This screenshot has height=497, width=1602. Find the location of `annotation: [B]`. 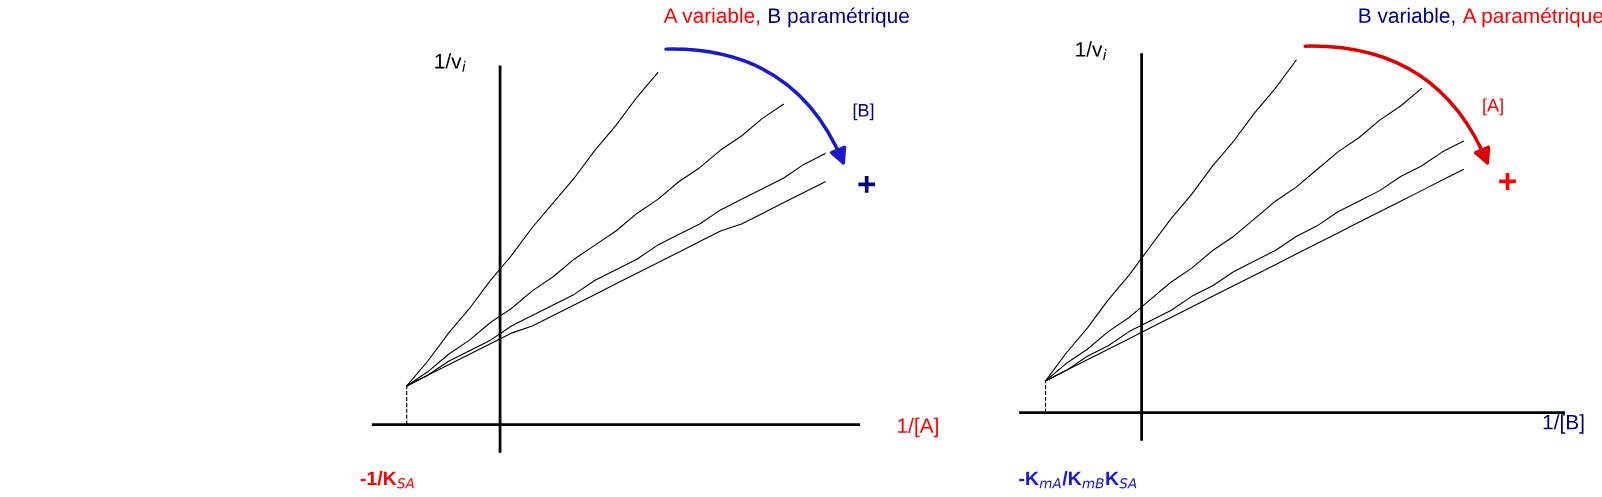

annotation: [B] is located at coordinates (863, 112).